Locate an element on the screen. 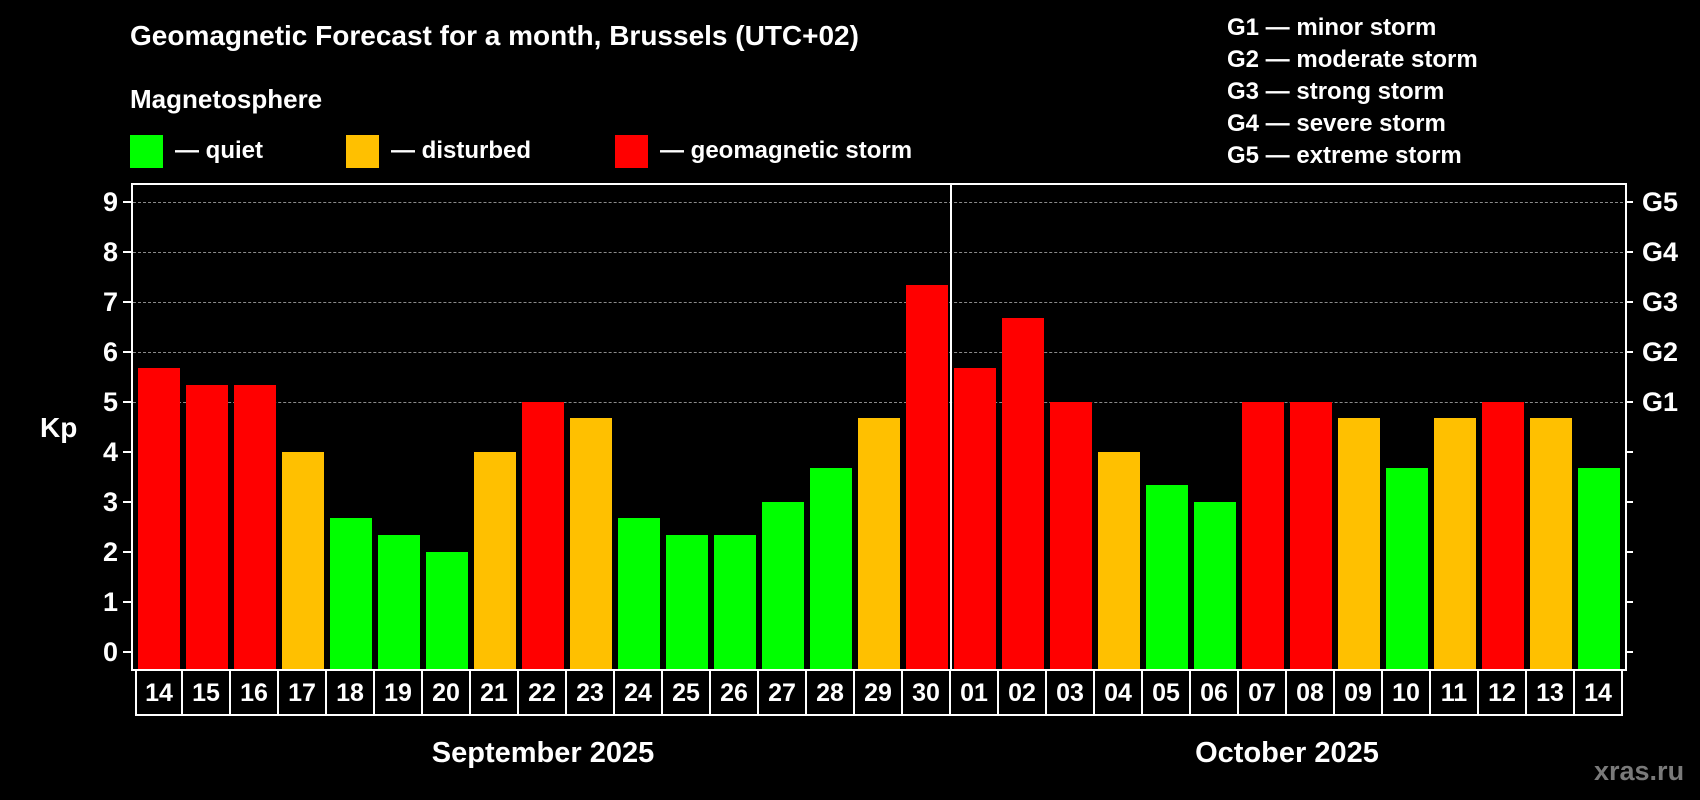 The height and width of the screenshot is (800, 1700). y-tick-label: 0 is located at coordinates (110, 652).